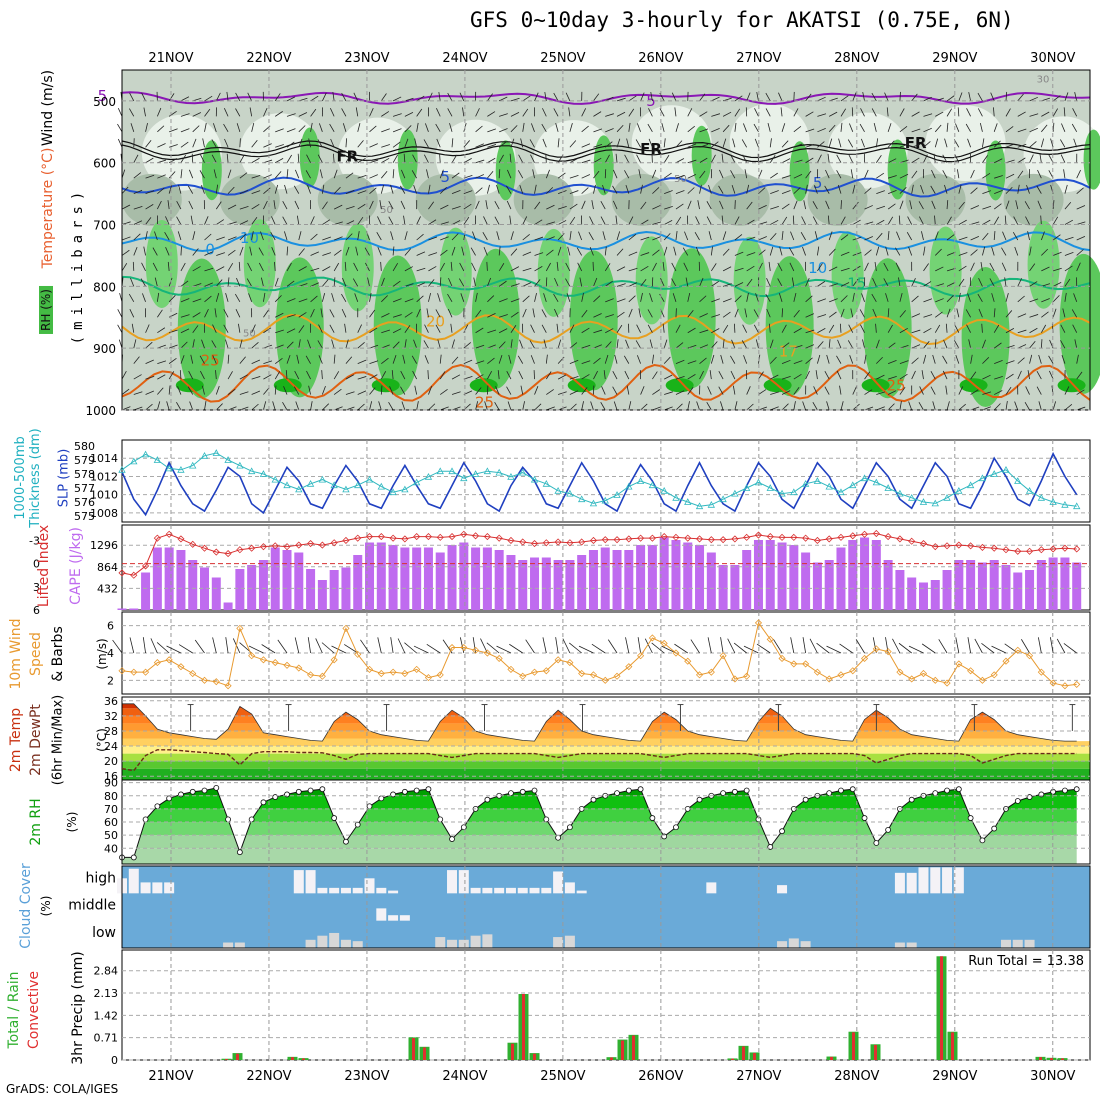  I want to click on cape-tick-label: 432, so click(107, 588).